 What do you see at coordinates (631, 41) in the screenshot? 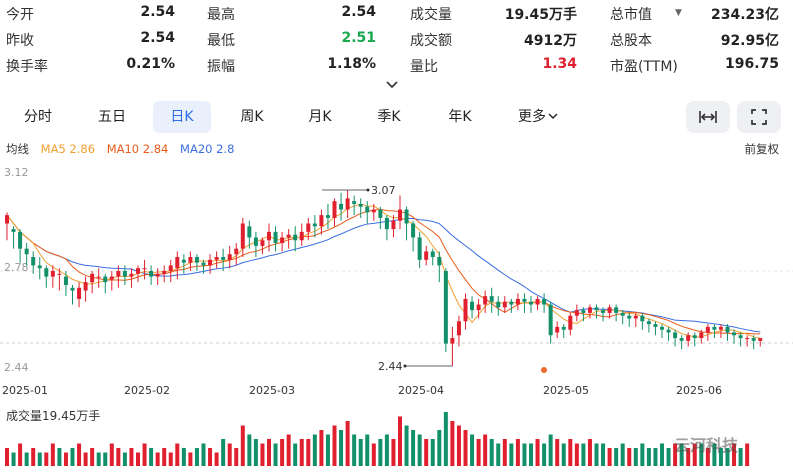
I see `stat-label: 总股本` at bounding box center [631, 41].